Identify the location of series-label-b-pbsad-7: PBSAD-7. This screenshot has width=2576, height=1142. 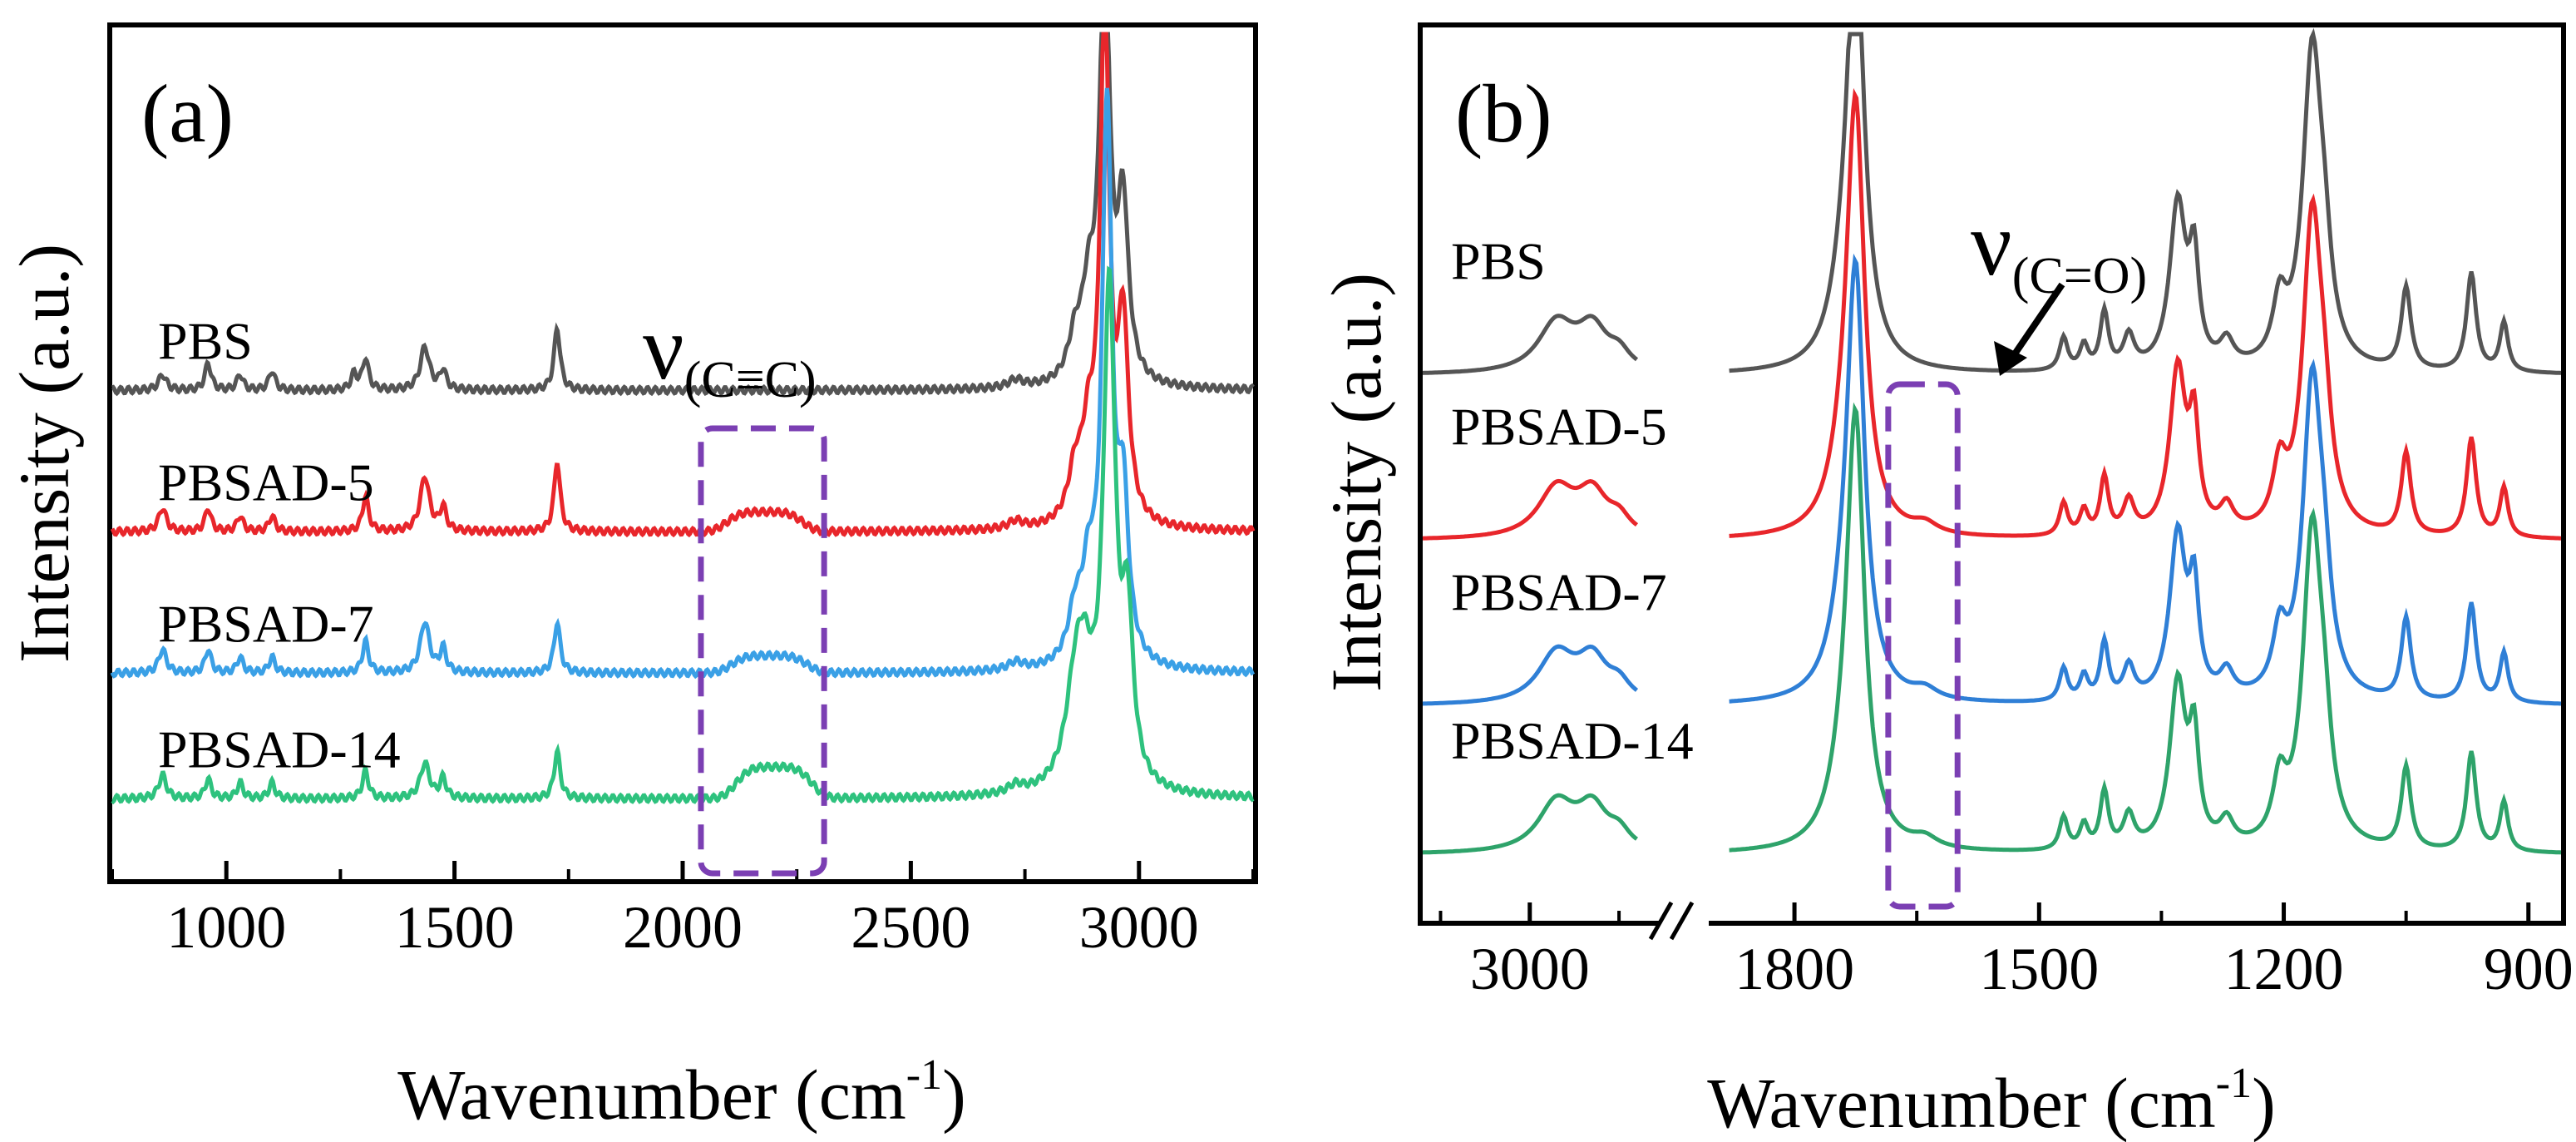
(1559, 591).